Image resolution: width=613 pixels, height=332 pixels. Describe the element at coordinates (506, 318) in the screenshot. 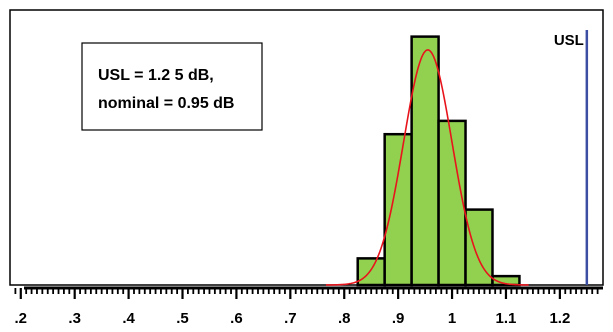

I see `x-tick-label: 1.1` at that location.